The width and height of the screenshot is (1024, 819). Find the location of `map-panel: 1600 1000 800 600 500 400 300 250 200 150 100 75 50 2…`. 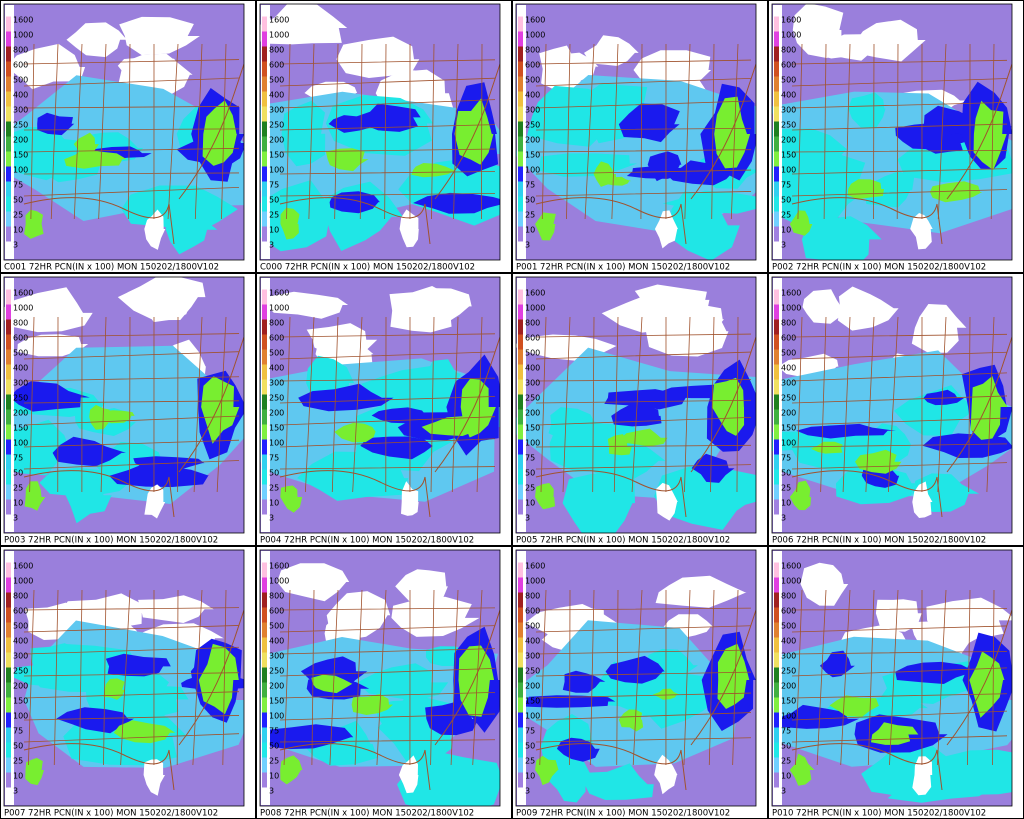

map-panel: 1600 1000 800 600 500 400 300 250 200 150 100 75 50 2… is located at coordinates (128, 136).